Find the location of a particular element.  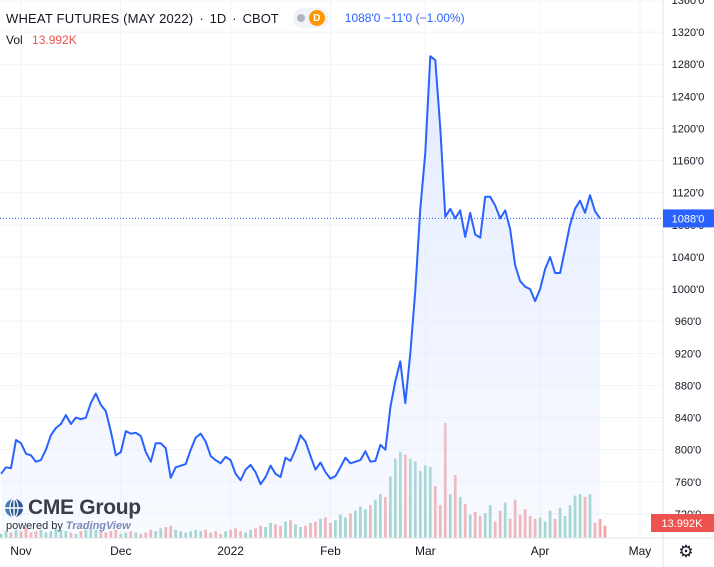

y-tick-label: 1320'0 is located at coordinates (688, 33).